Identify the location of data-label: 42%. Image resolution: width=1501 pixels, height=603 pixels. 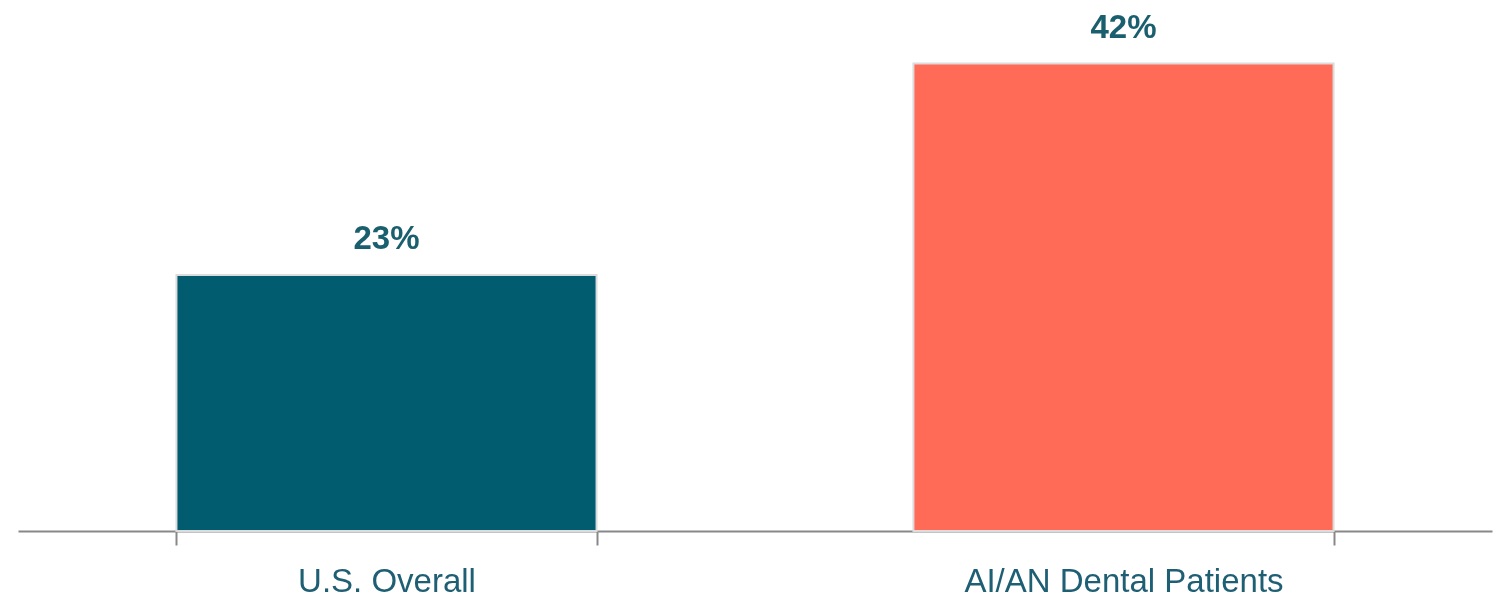
(1123, 26).